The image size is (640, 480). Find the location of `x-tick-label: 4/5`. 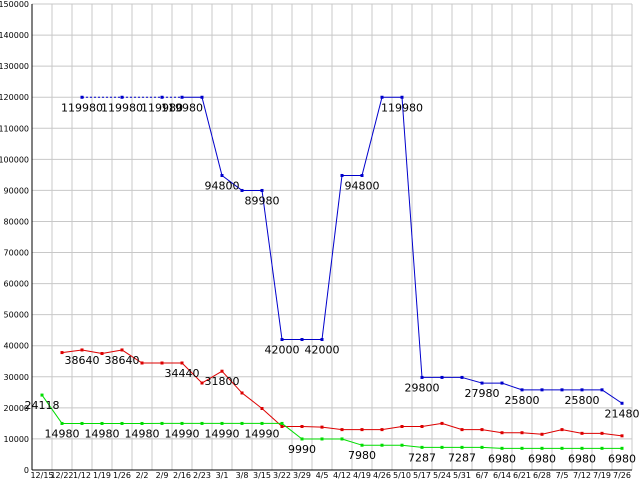

x-tick-label: 4/5 is located at coordinates (322, 475).